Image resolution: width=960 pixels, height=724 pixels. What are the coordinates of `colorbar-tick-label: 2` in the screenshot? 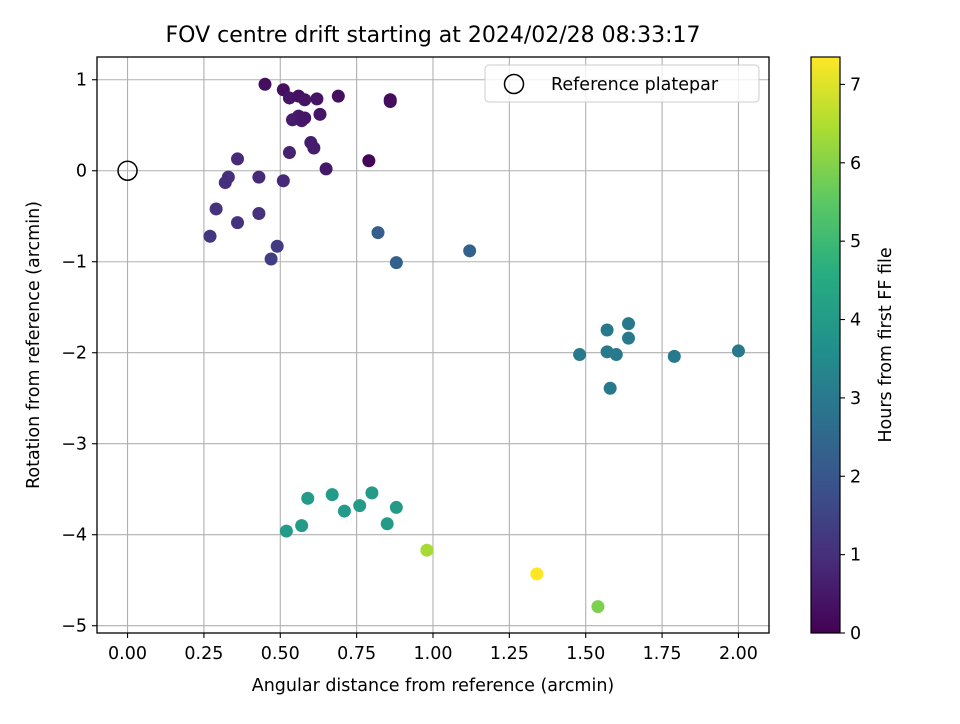 It's located at (855, 477).